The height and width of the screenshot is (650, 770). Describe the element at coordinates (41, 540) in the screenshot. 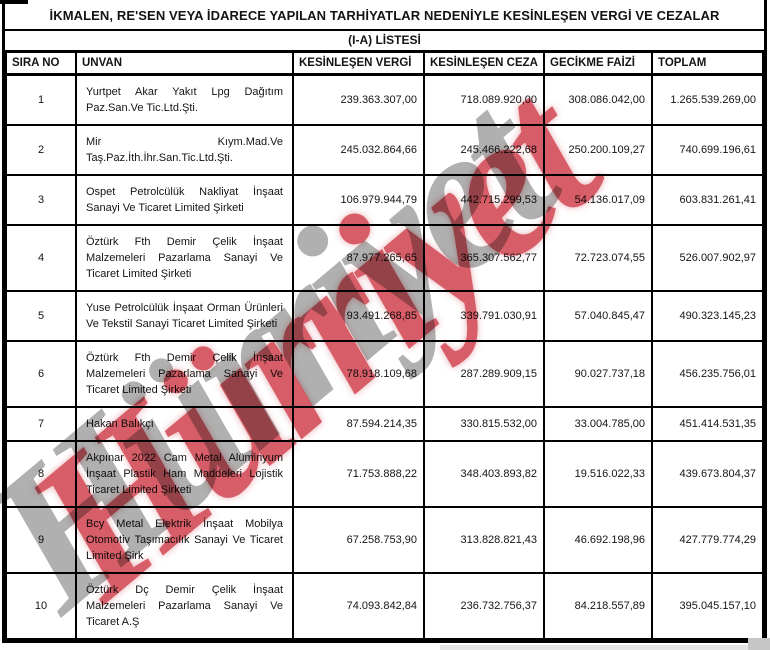

I see `cell-sira-no: 9` at that location.